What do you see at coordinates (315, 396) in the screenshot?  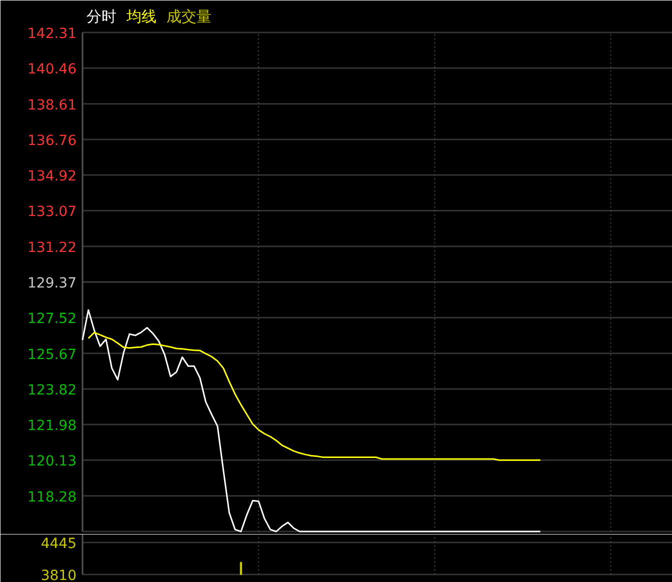 I see `line-series` at bounding box center [315, 396].